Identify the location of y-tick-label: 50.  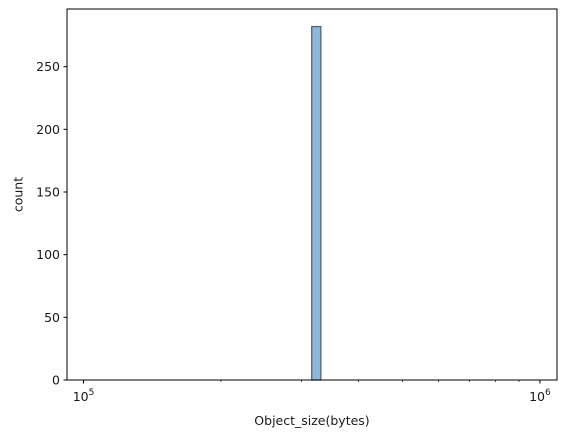
(52, 317).